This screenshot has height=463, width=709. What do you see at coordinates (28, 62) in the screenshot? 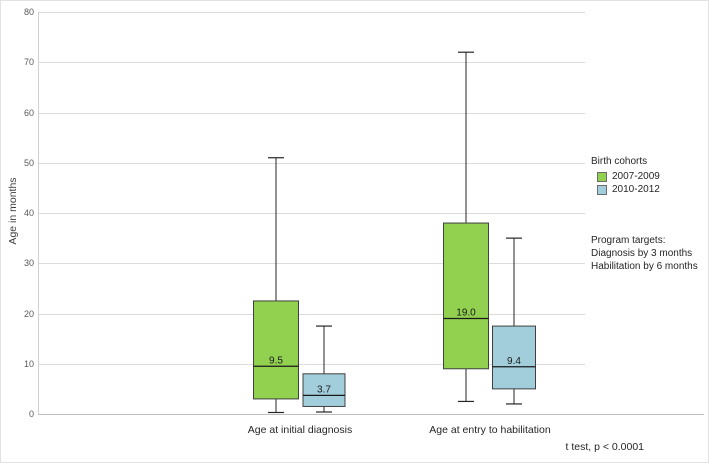
I see `y-tick-label: 70` at bounding box center [28, 62].